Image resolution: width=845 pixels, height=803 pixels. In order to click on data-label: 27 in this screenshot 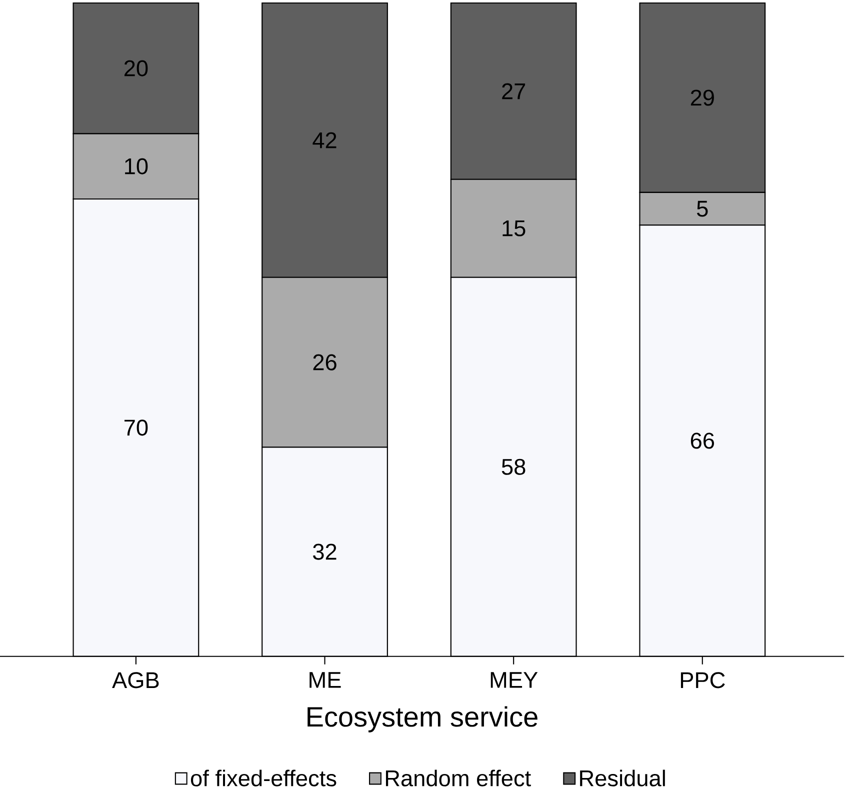, I will do `click(514, 91)`.